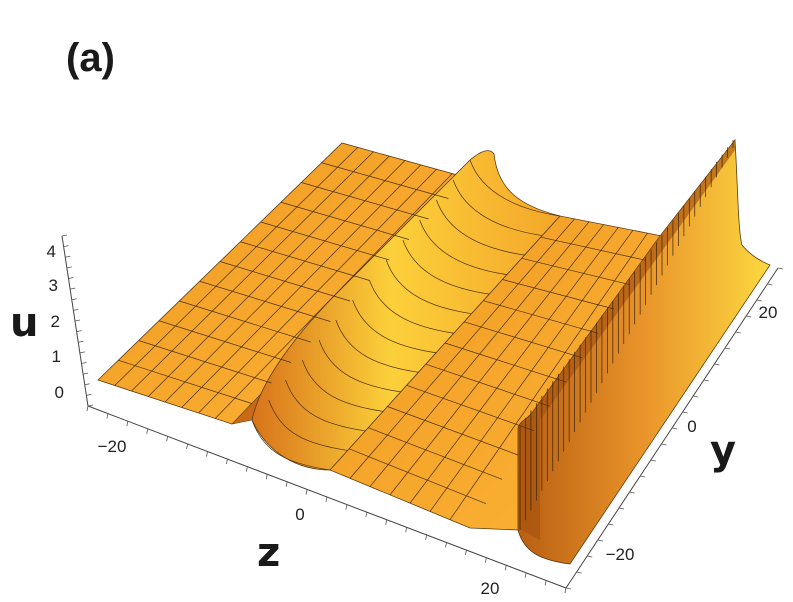 The width and height of the screenshot is (793, 602). What do you see at coordinates (59, 392) in the screenshot?
I see `u-tick-label: 0` at bounding box center [59, 392].